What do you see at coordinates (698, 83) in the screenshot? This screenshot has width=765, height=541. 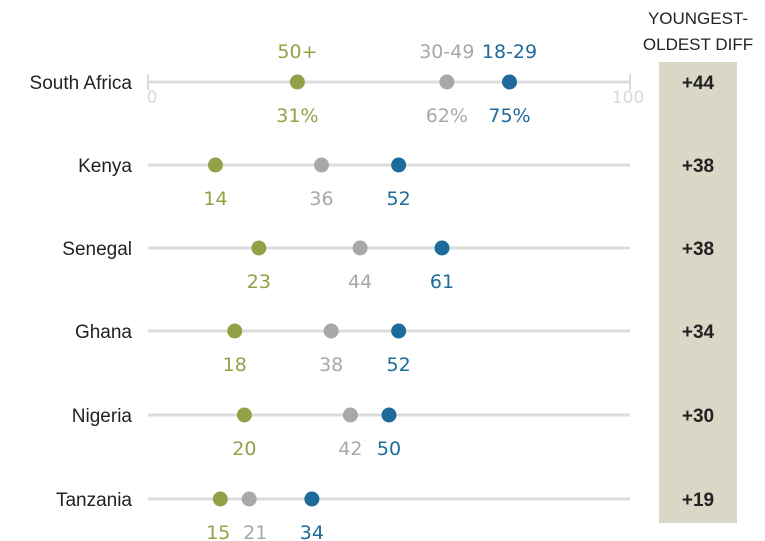 I see `diff-value: +44` at bounding box center [698, 83].